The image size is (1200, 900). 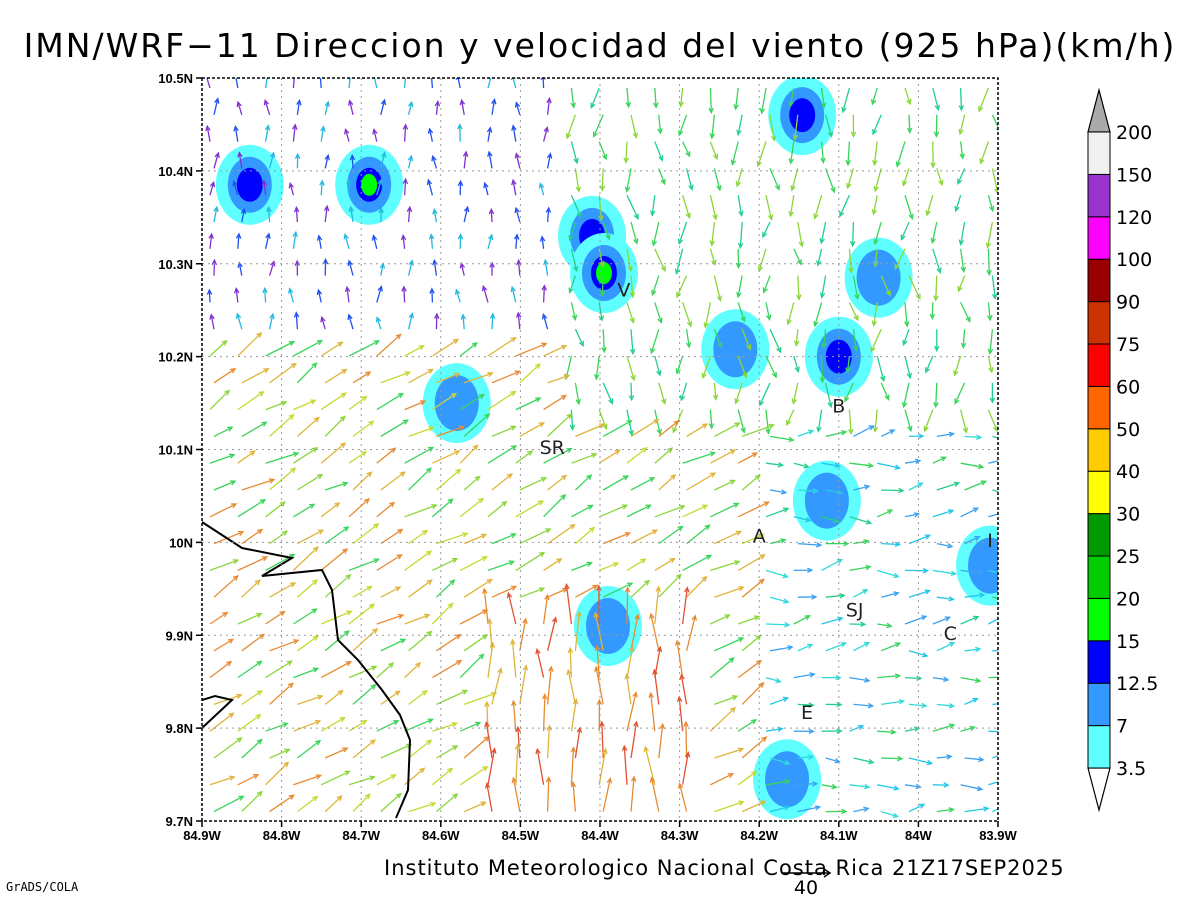 I want to click on colorbar-label: 75, so click(x=1128, y=345).